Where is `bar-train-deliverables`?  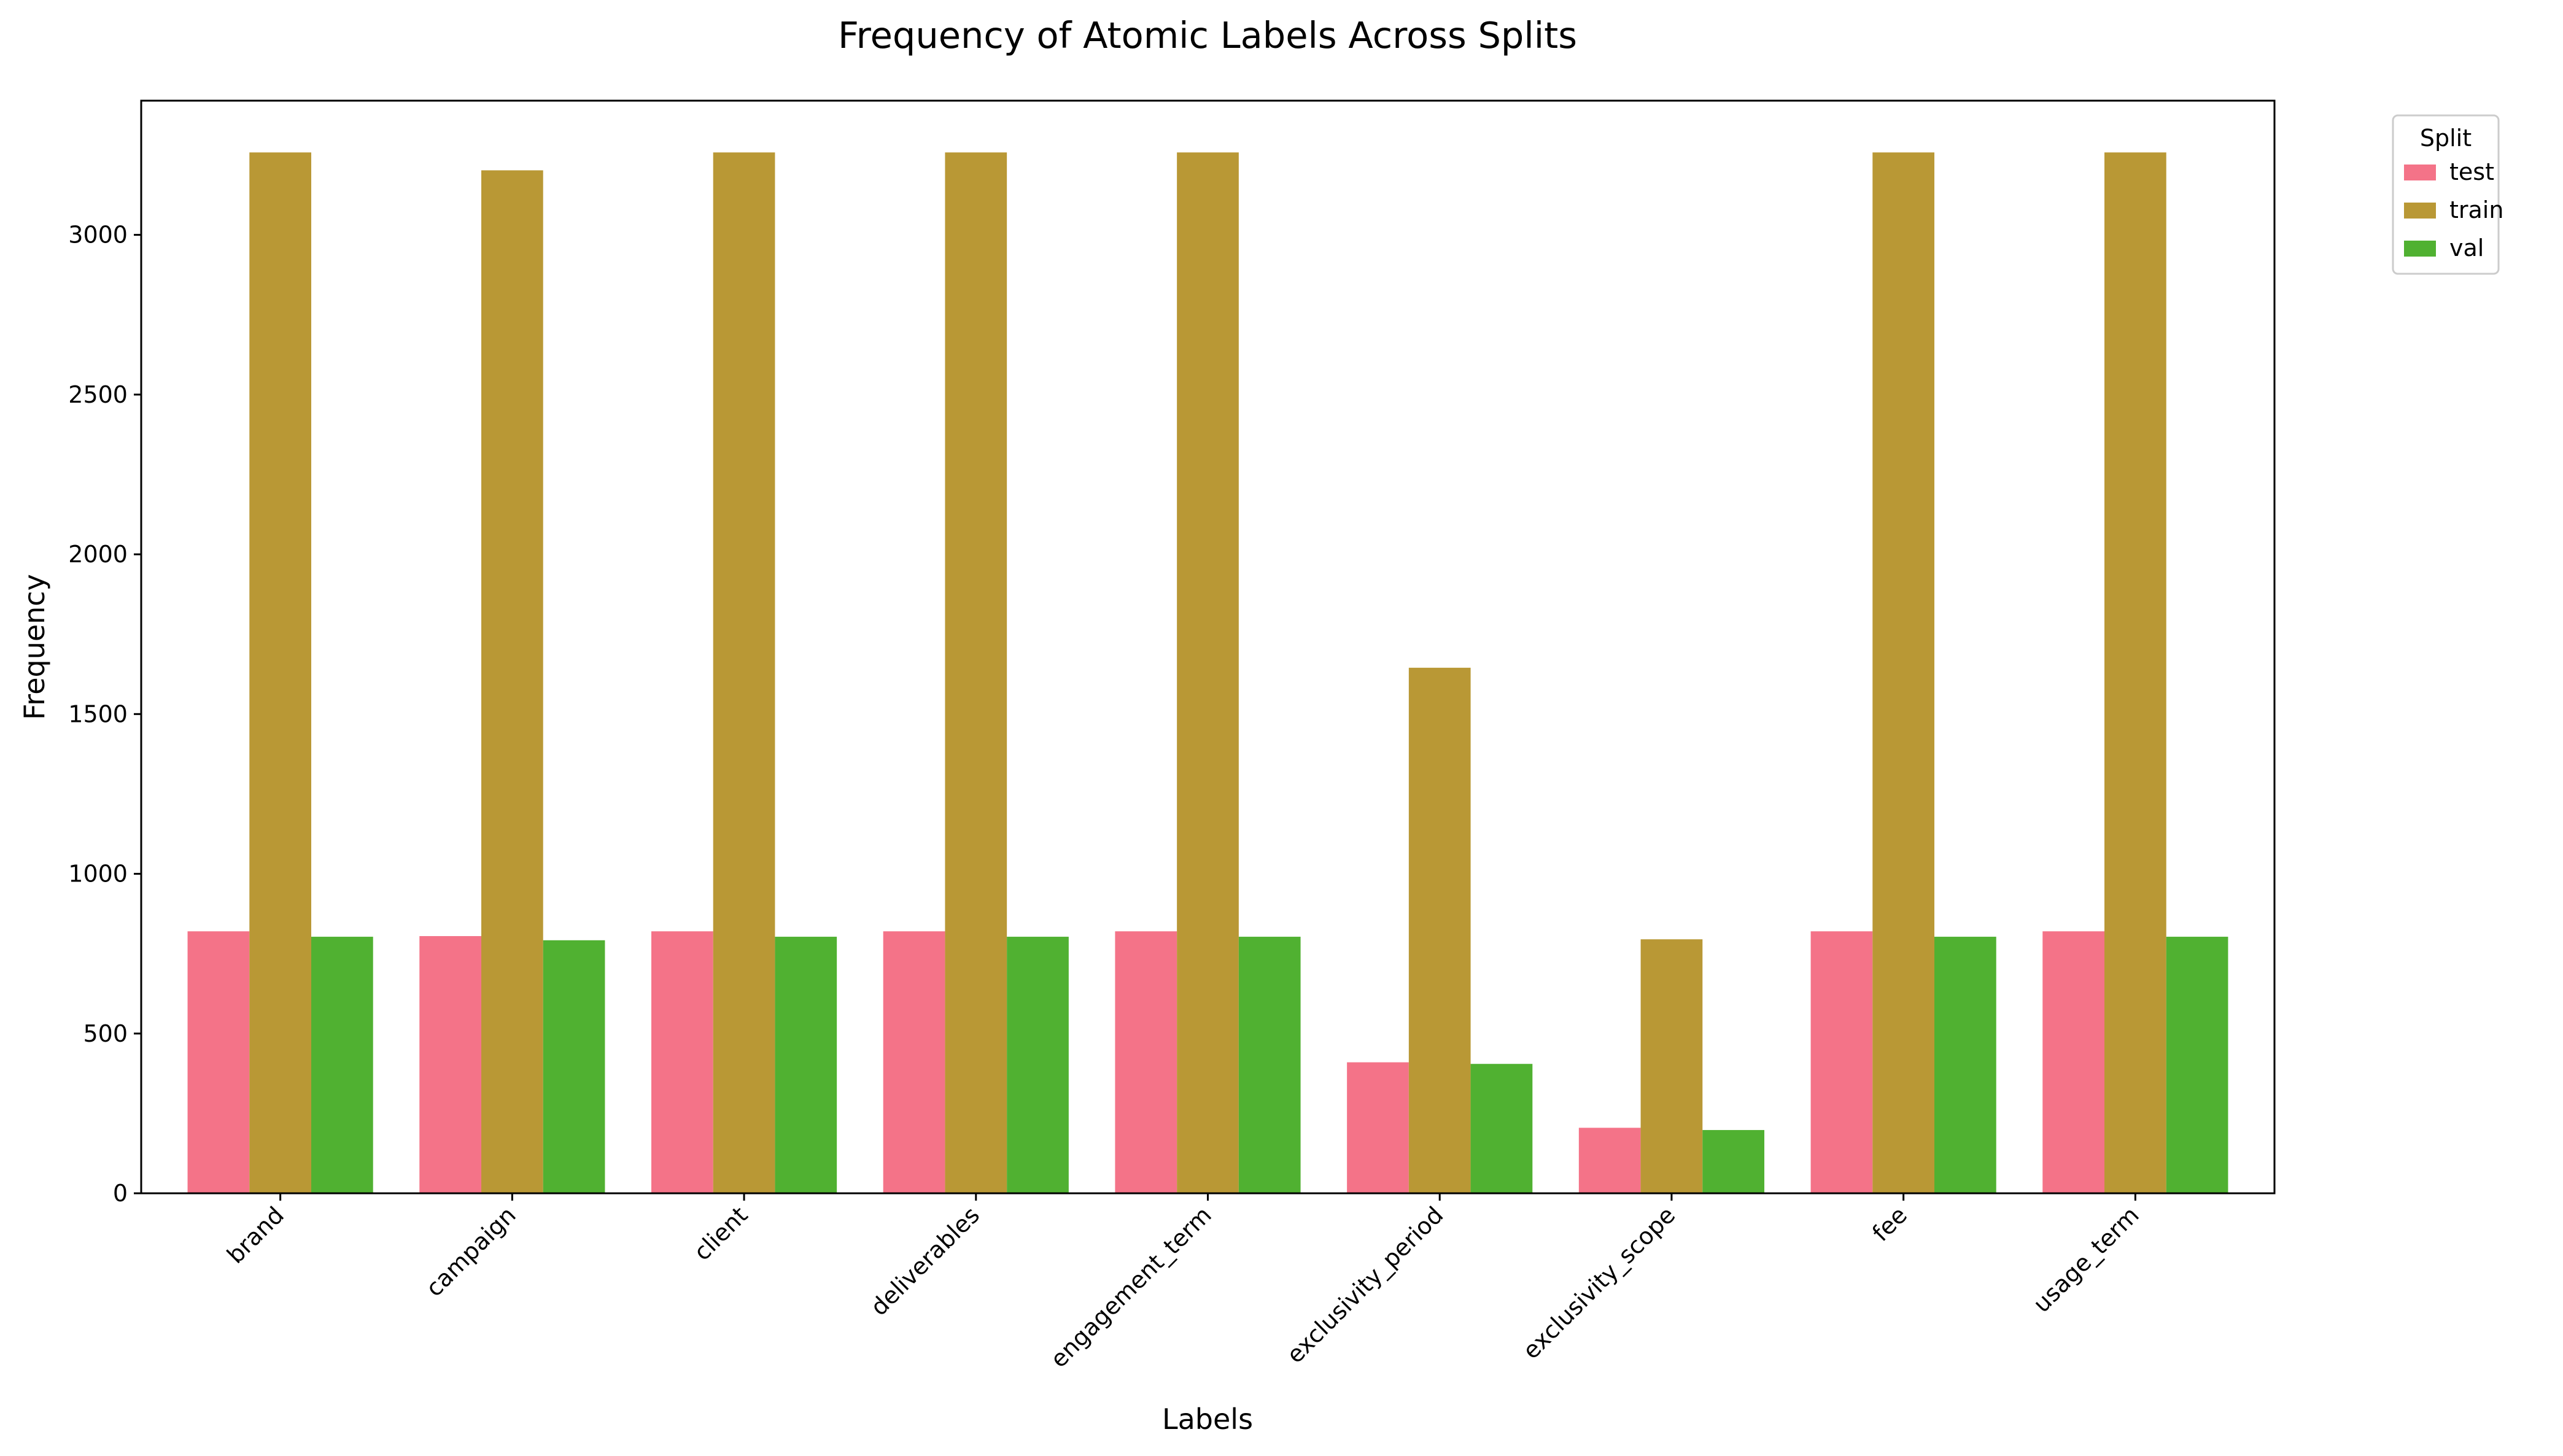 bar-train-deliverables is located at coordinates (976, 672).